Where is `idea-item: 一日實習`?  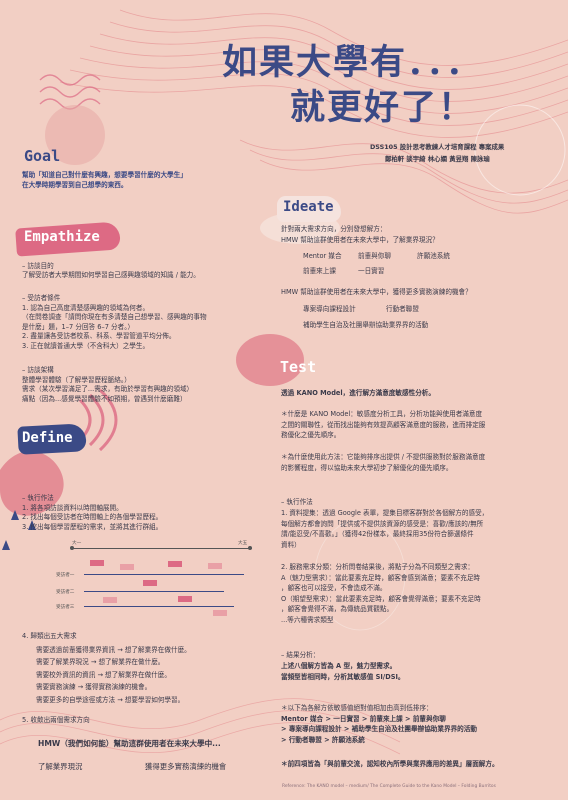 idea-item: 一日實習 is located at coordinates (371, 271).